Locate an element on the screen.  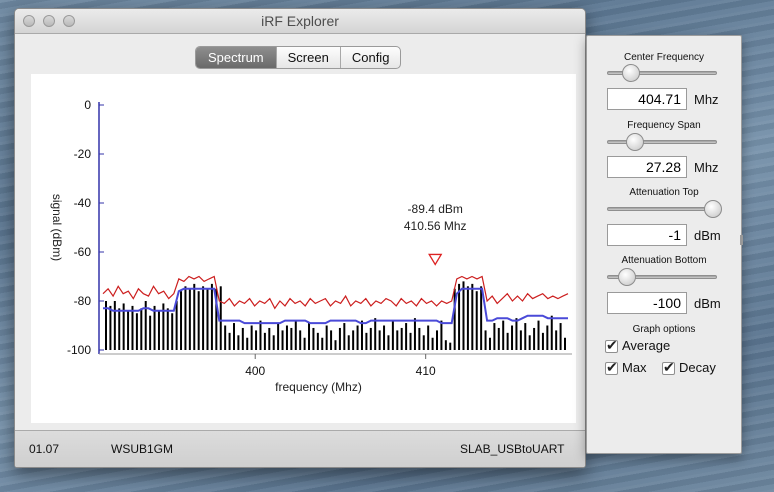
y-axis-title: signal (dBm) is located at coordinates (57, 227).